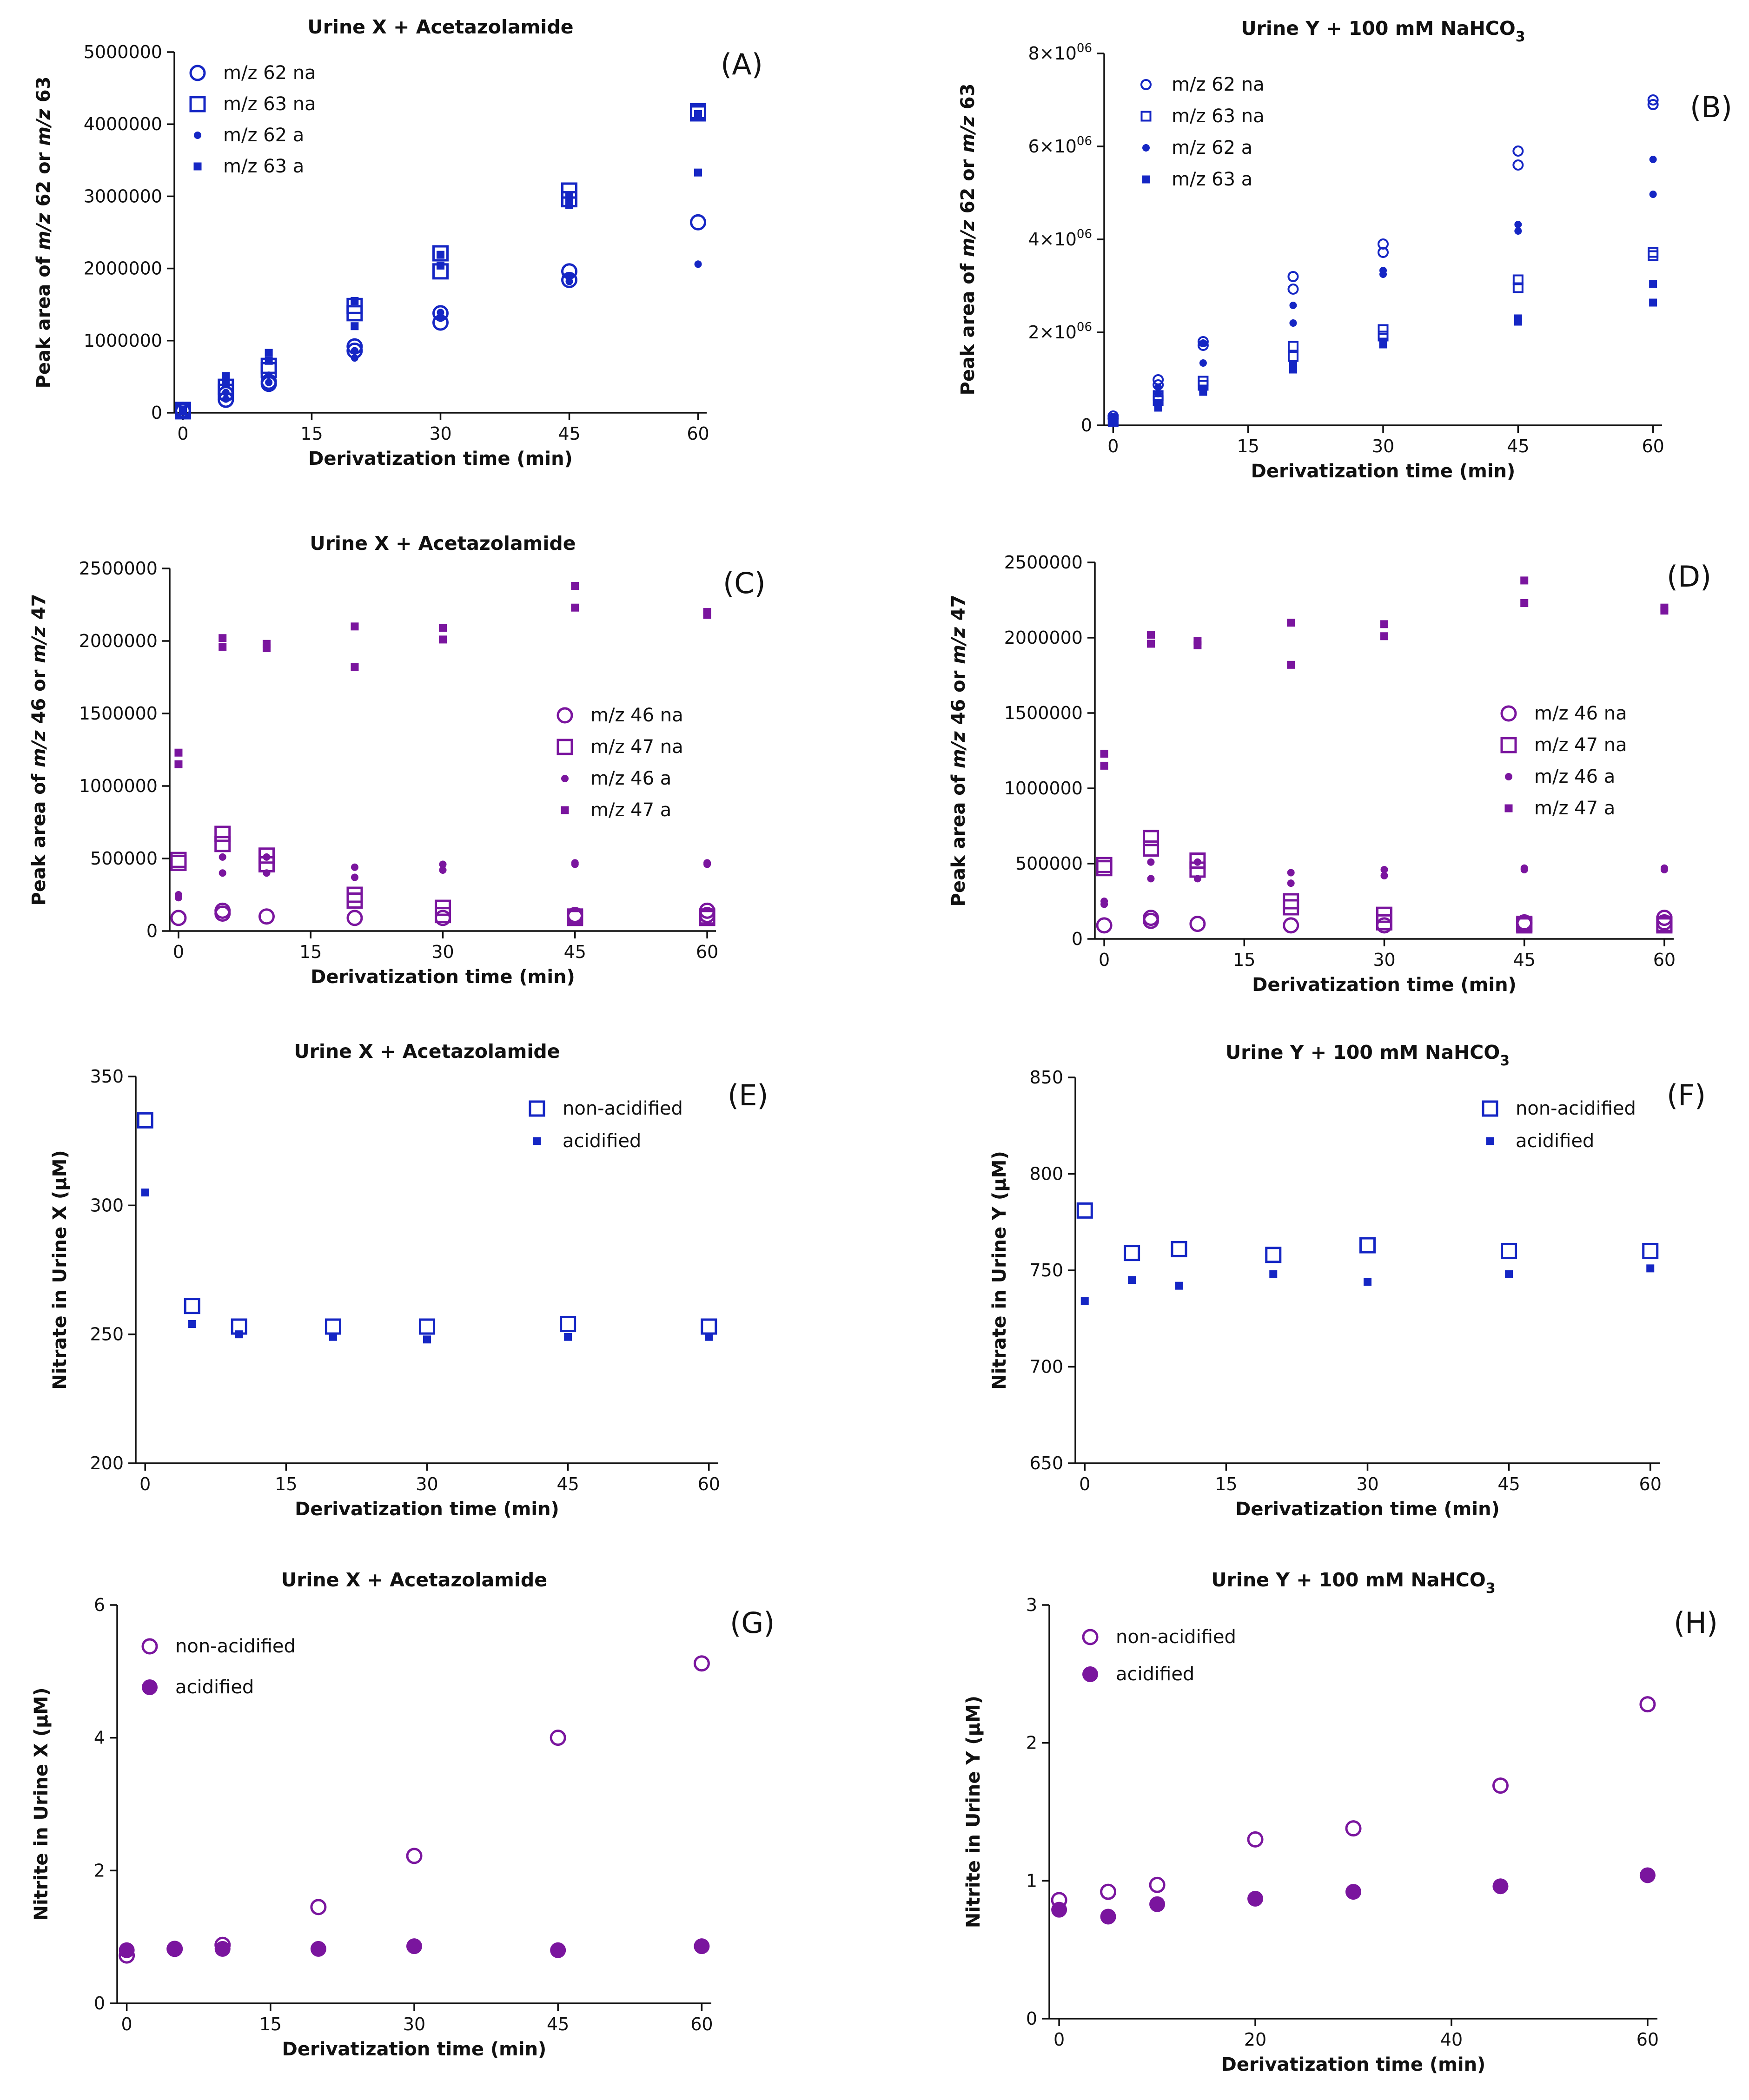 The image size is (1749, 2100). What do you see at coordinates (1383, 31) in the screenshot?
I see `chart-title: Urine Y + 100 mM NaHCO3` at bounding box center [1383, 31].